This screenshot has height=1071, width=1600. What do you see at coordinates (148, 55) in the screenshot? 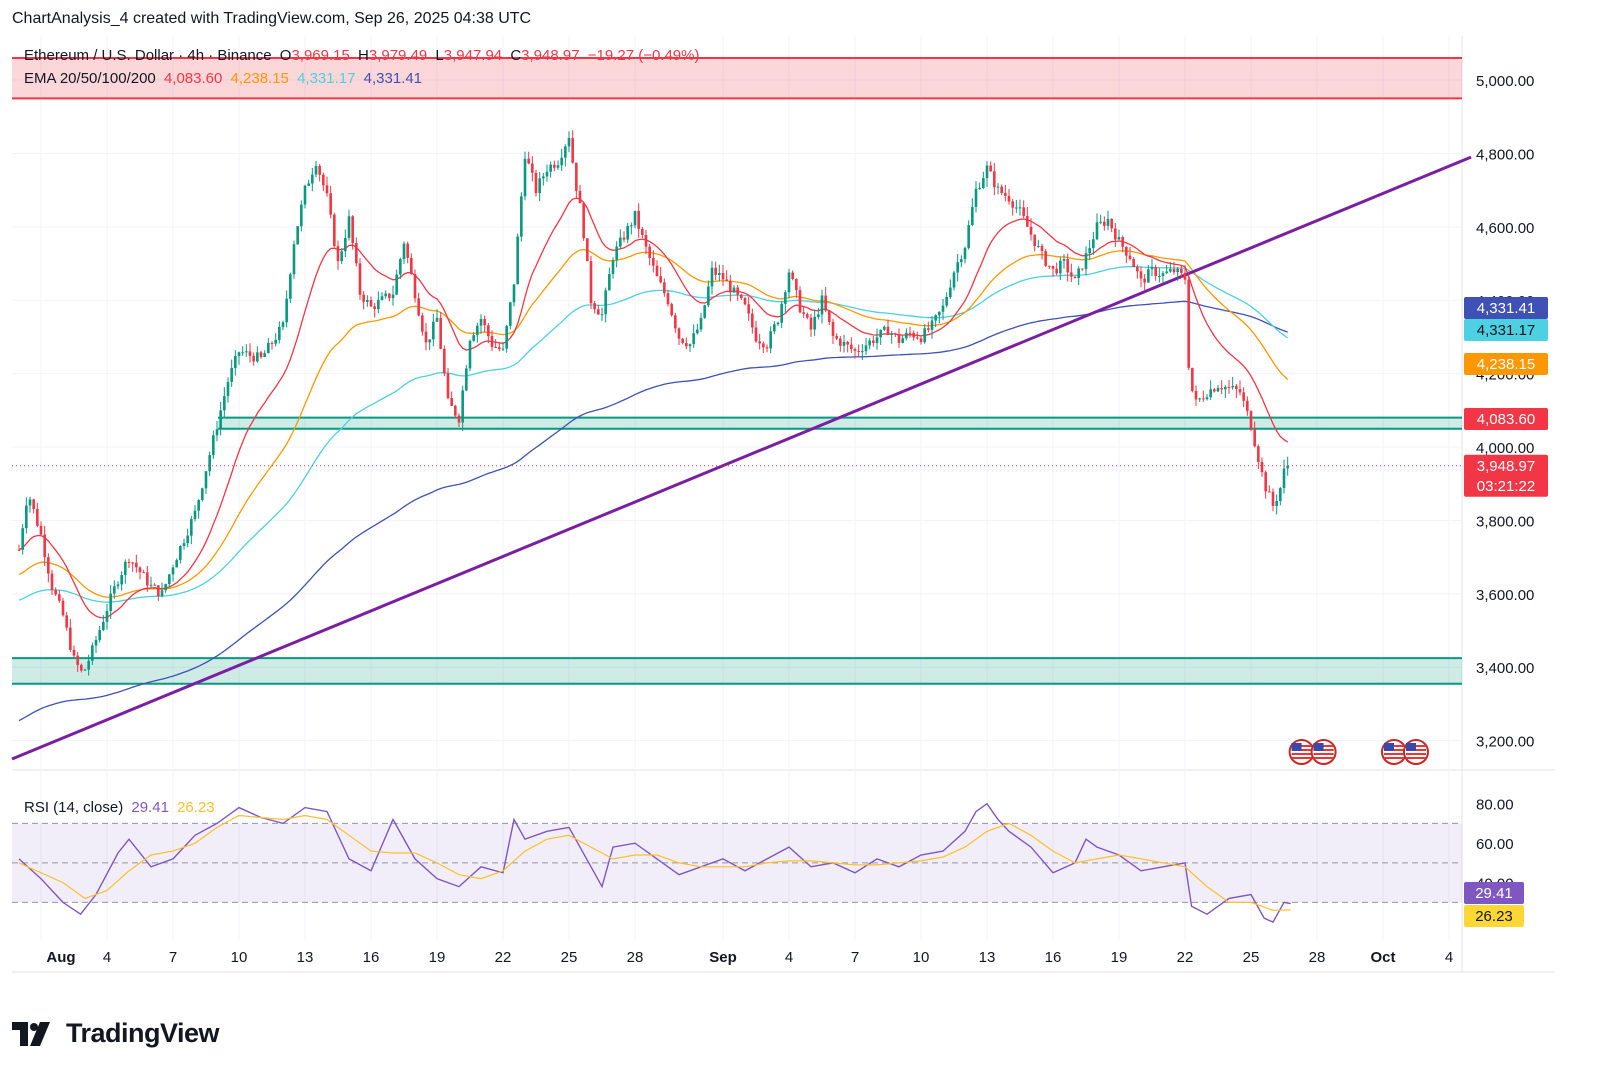
I see `symbol-label: Ethereum / U.S. Dollar · 4h · Binance` at bounding box center [148, 55].